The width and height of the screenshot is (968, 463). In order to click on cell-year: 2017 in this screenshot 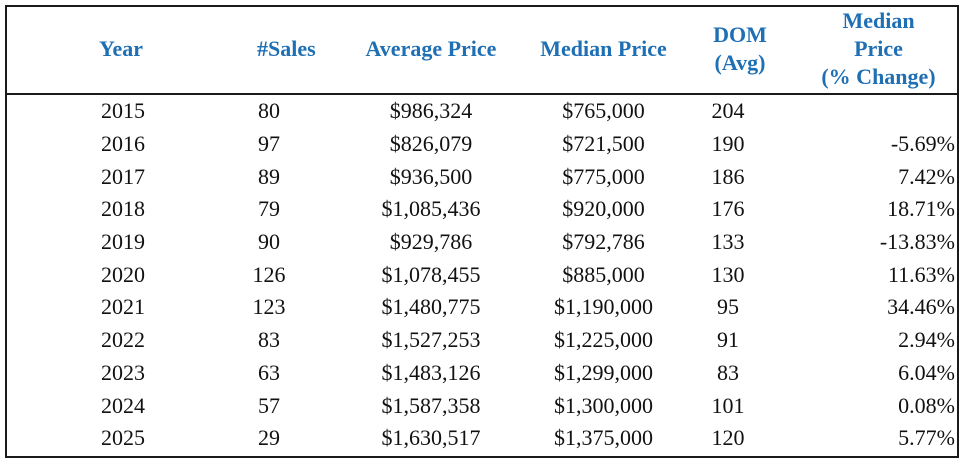, I will do `click(123, 176)`.